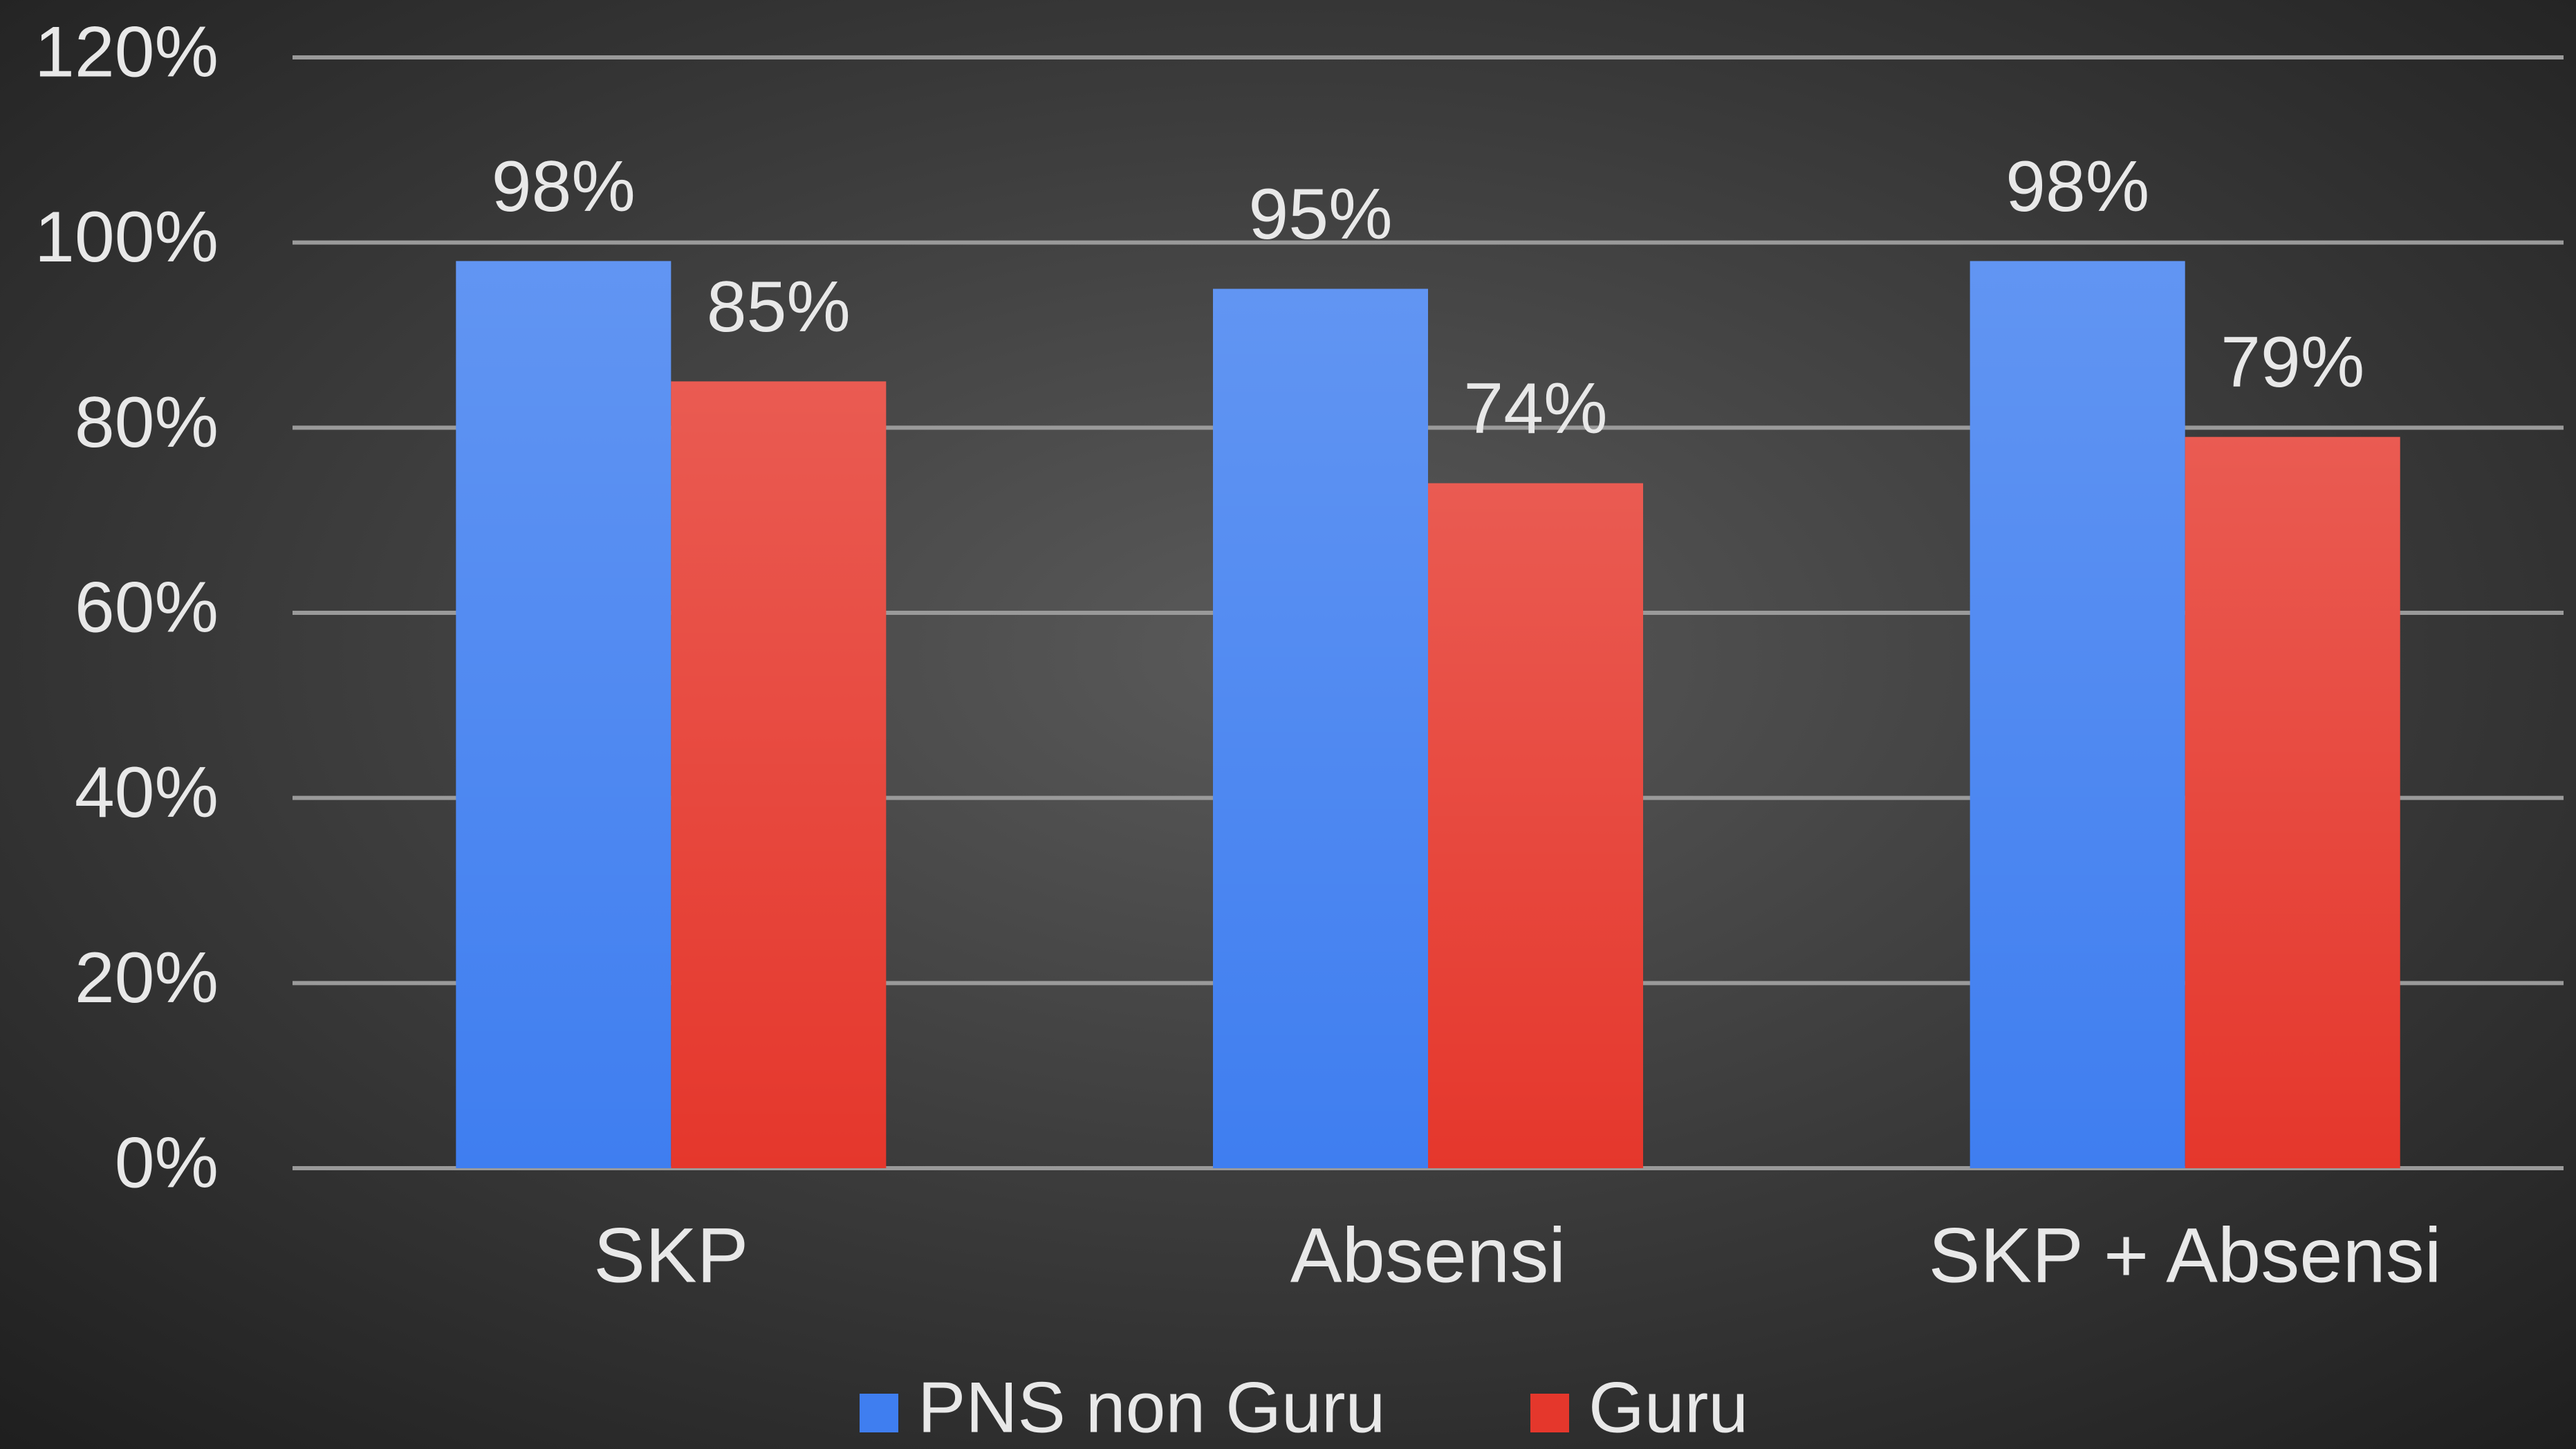 The height and width of the screenshot is (1449, 2576). What do you see at coordinates (1428, 1255) in the screenshot?
I see `x-tick-label: Absensi` at bounding box center [1428, 1255].